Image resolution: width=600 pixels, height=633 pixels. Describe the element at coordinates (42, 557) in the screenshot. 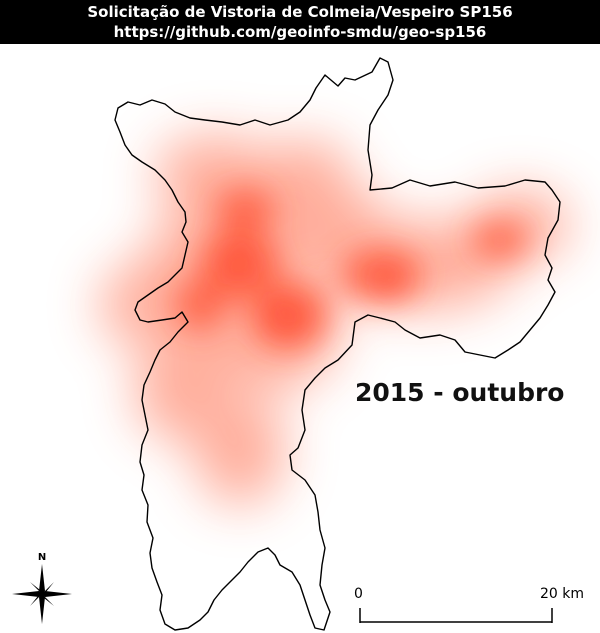

I see `north-label: N` at that location.